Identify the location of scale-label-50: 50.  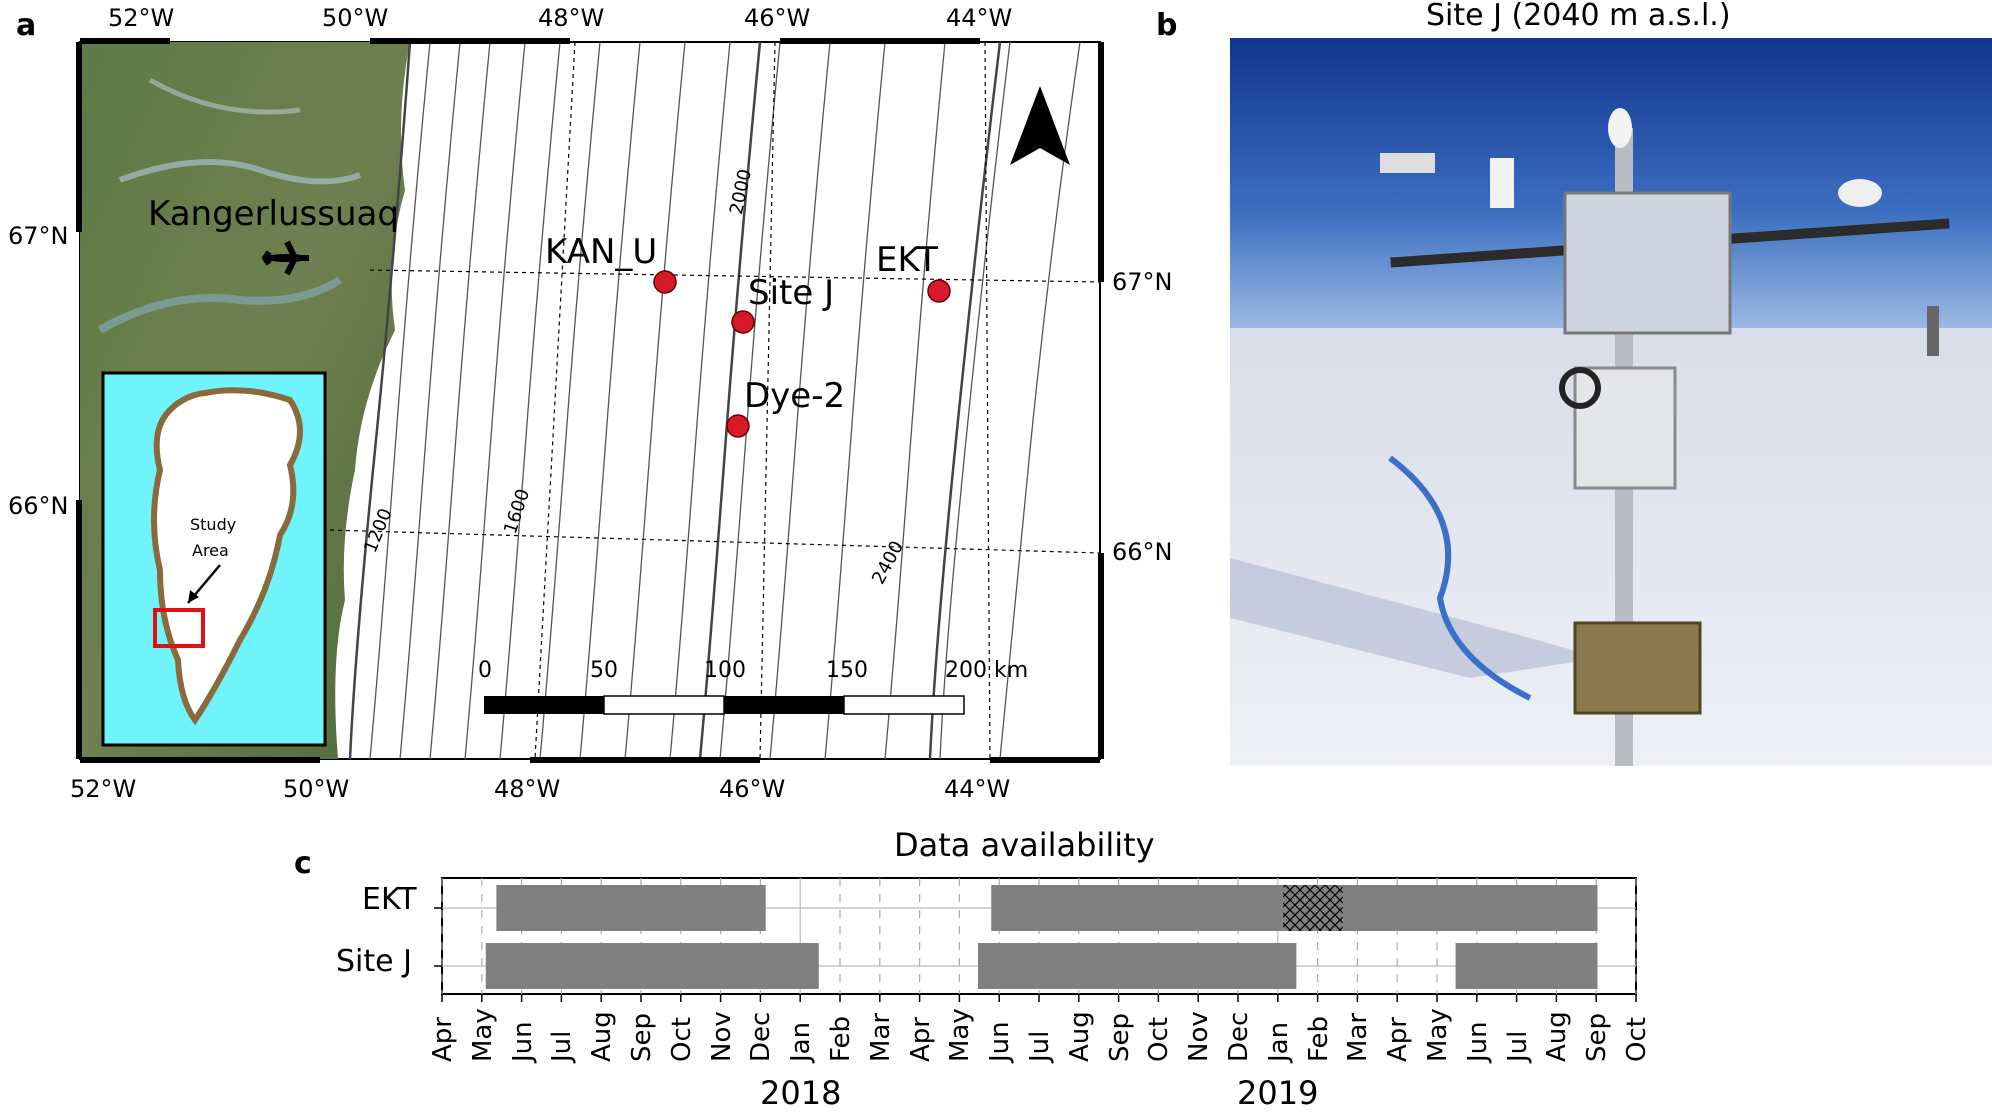
(604, 670).